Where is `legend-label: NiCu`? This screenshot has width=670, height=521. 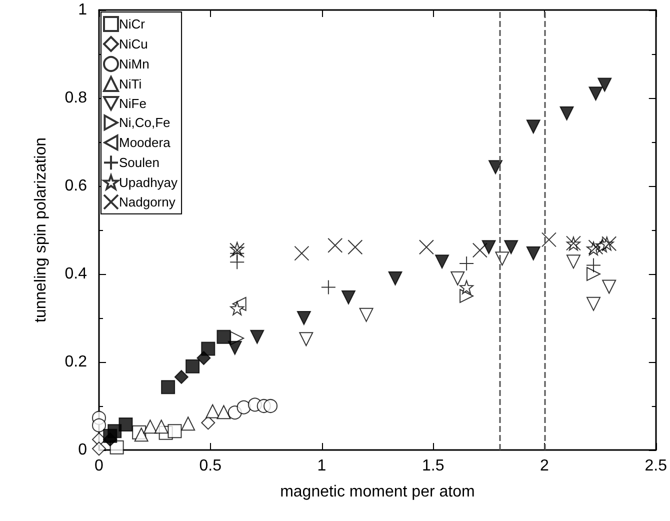
legend-label: NiCu is located at coordinates (133, 44).